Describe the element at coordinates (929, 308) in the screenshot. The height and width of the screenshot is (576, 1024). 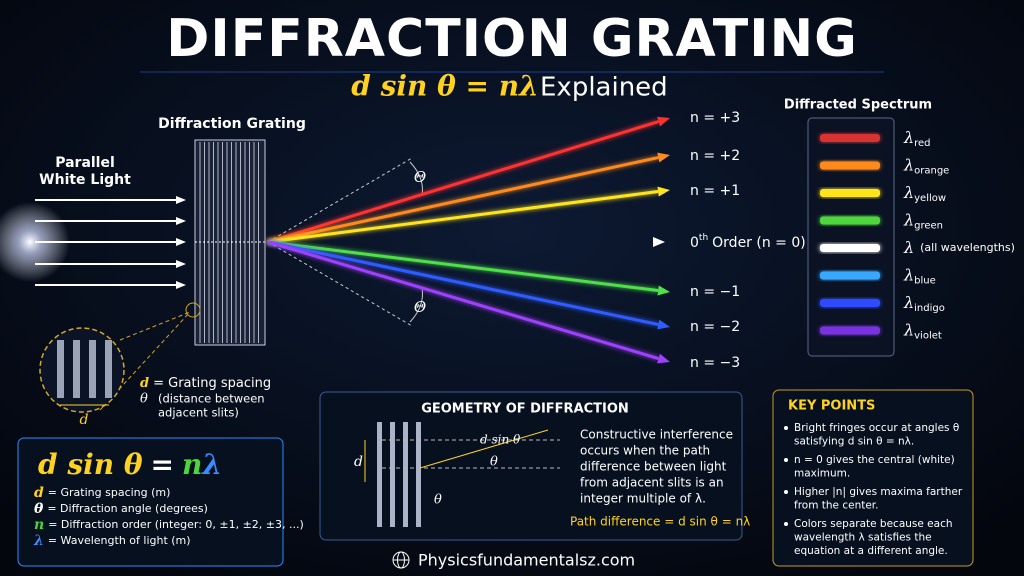
I see `subscript: indigo` at that location.